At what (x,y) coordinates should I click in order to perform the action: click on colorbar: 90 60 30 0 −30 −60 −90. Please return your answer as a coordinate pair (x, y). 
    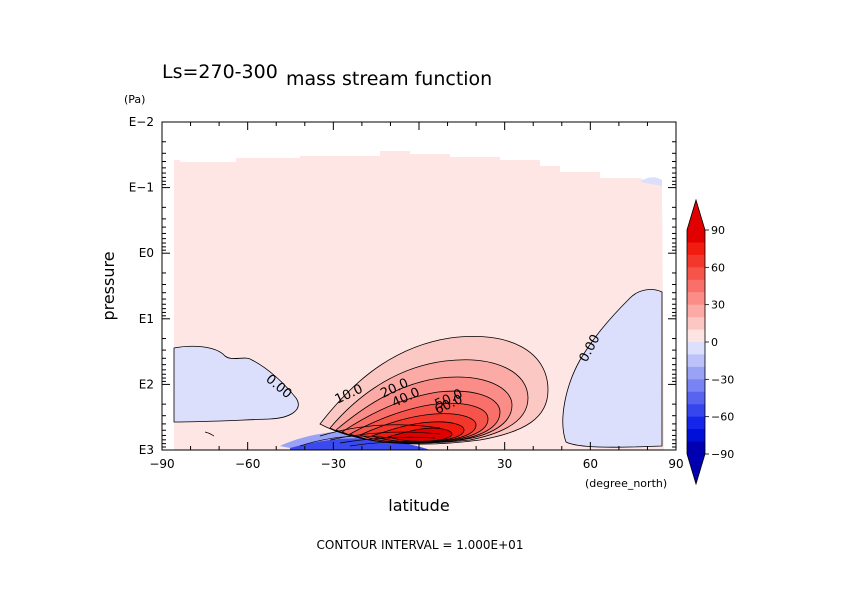
    Looking at the image, I should click on (710, 342).